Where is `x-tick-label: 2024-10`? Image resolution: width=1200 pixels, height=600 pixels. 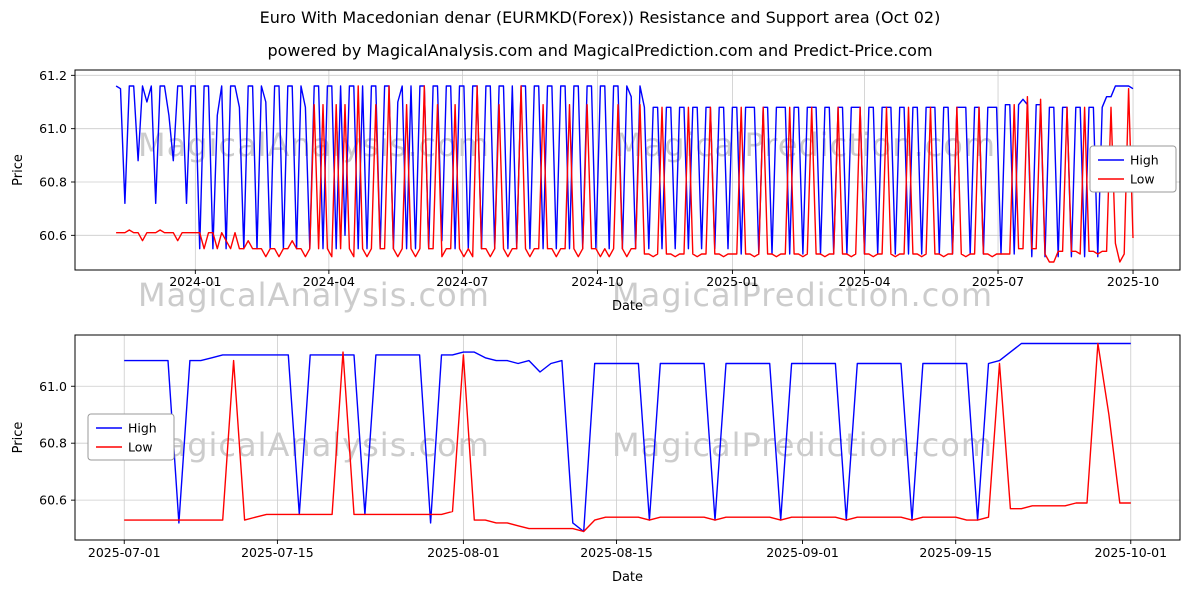
x-tick-label: 2024-10 is located at coordinates (597, 281).